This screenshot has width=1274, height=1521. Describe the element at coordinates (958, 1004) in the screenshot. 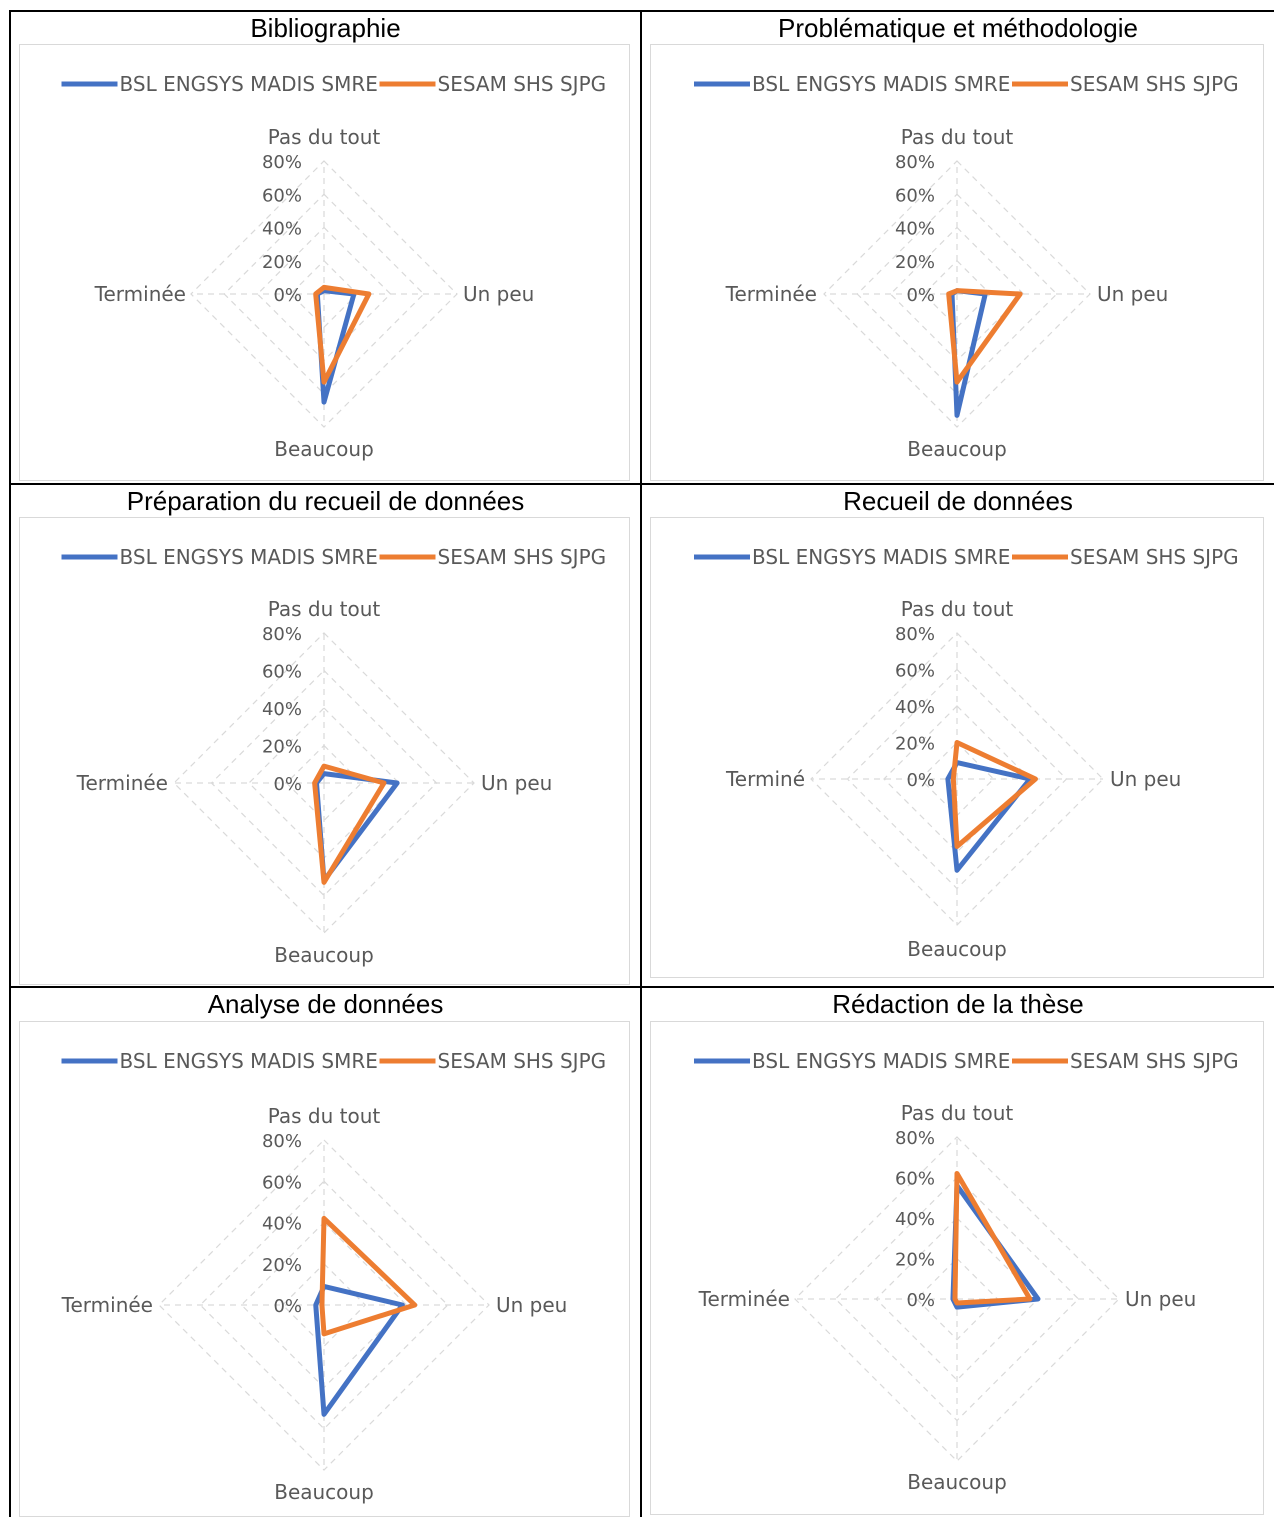

I see `chart-title-redaction: Rédaction de la thèse` at that location.